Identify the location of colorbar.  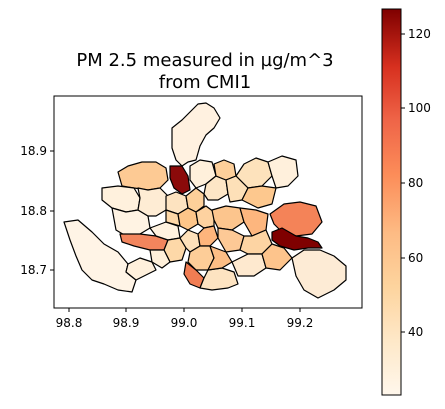
(391, 202).